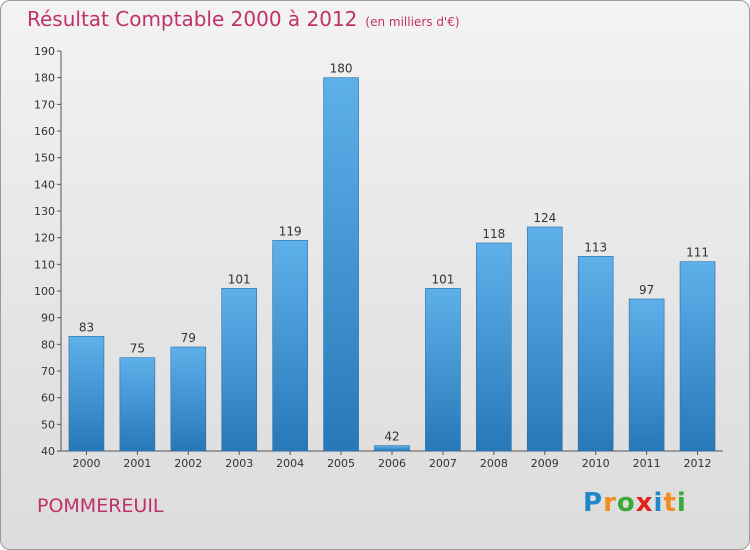 This screenshot has height=550, width=750. Describe the element at coordinates (137, 349) in the screenshot. I see `bar-value-label: 75` at that location.